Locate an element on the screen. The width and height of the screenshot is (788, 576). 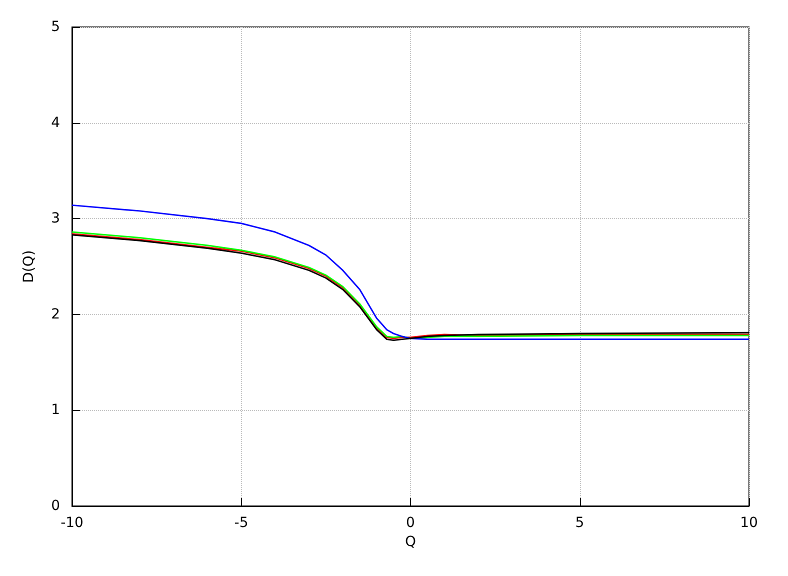
x-tick-label: -5 is located at coordinates (241, 523).